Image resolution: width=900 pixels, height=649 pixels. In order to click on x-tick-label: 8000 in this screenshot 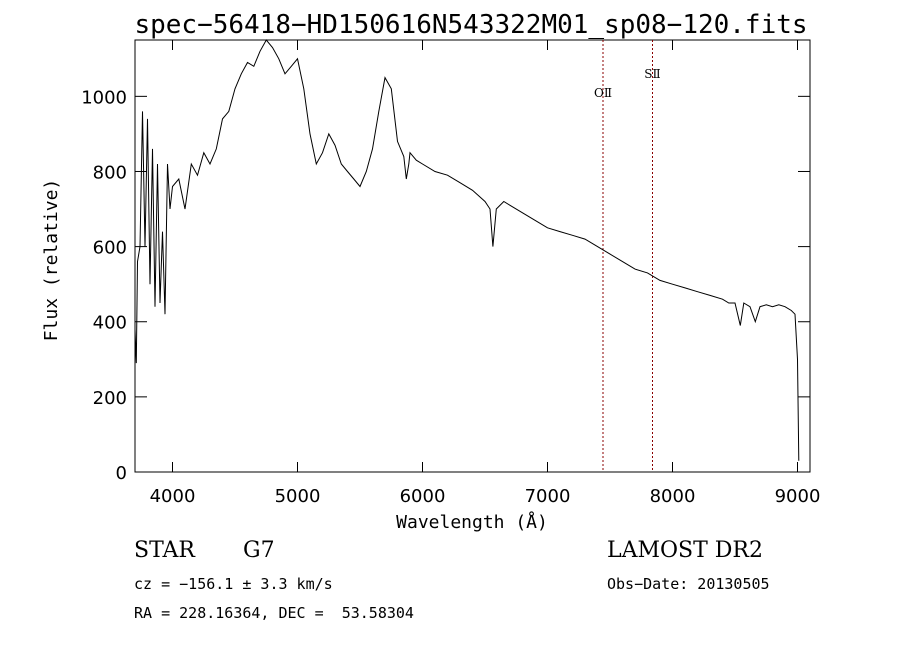, I will do `click(673, 496)`.